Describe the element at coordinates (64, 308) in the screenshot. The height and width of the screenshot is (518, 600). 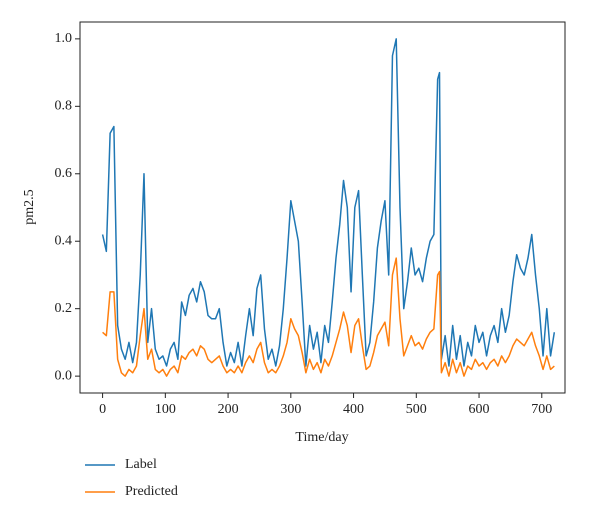
I see `y-tick-label: 0.2` at that location.